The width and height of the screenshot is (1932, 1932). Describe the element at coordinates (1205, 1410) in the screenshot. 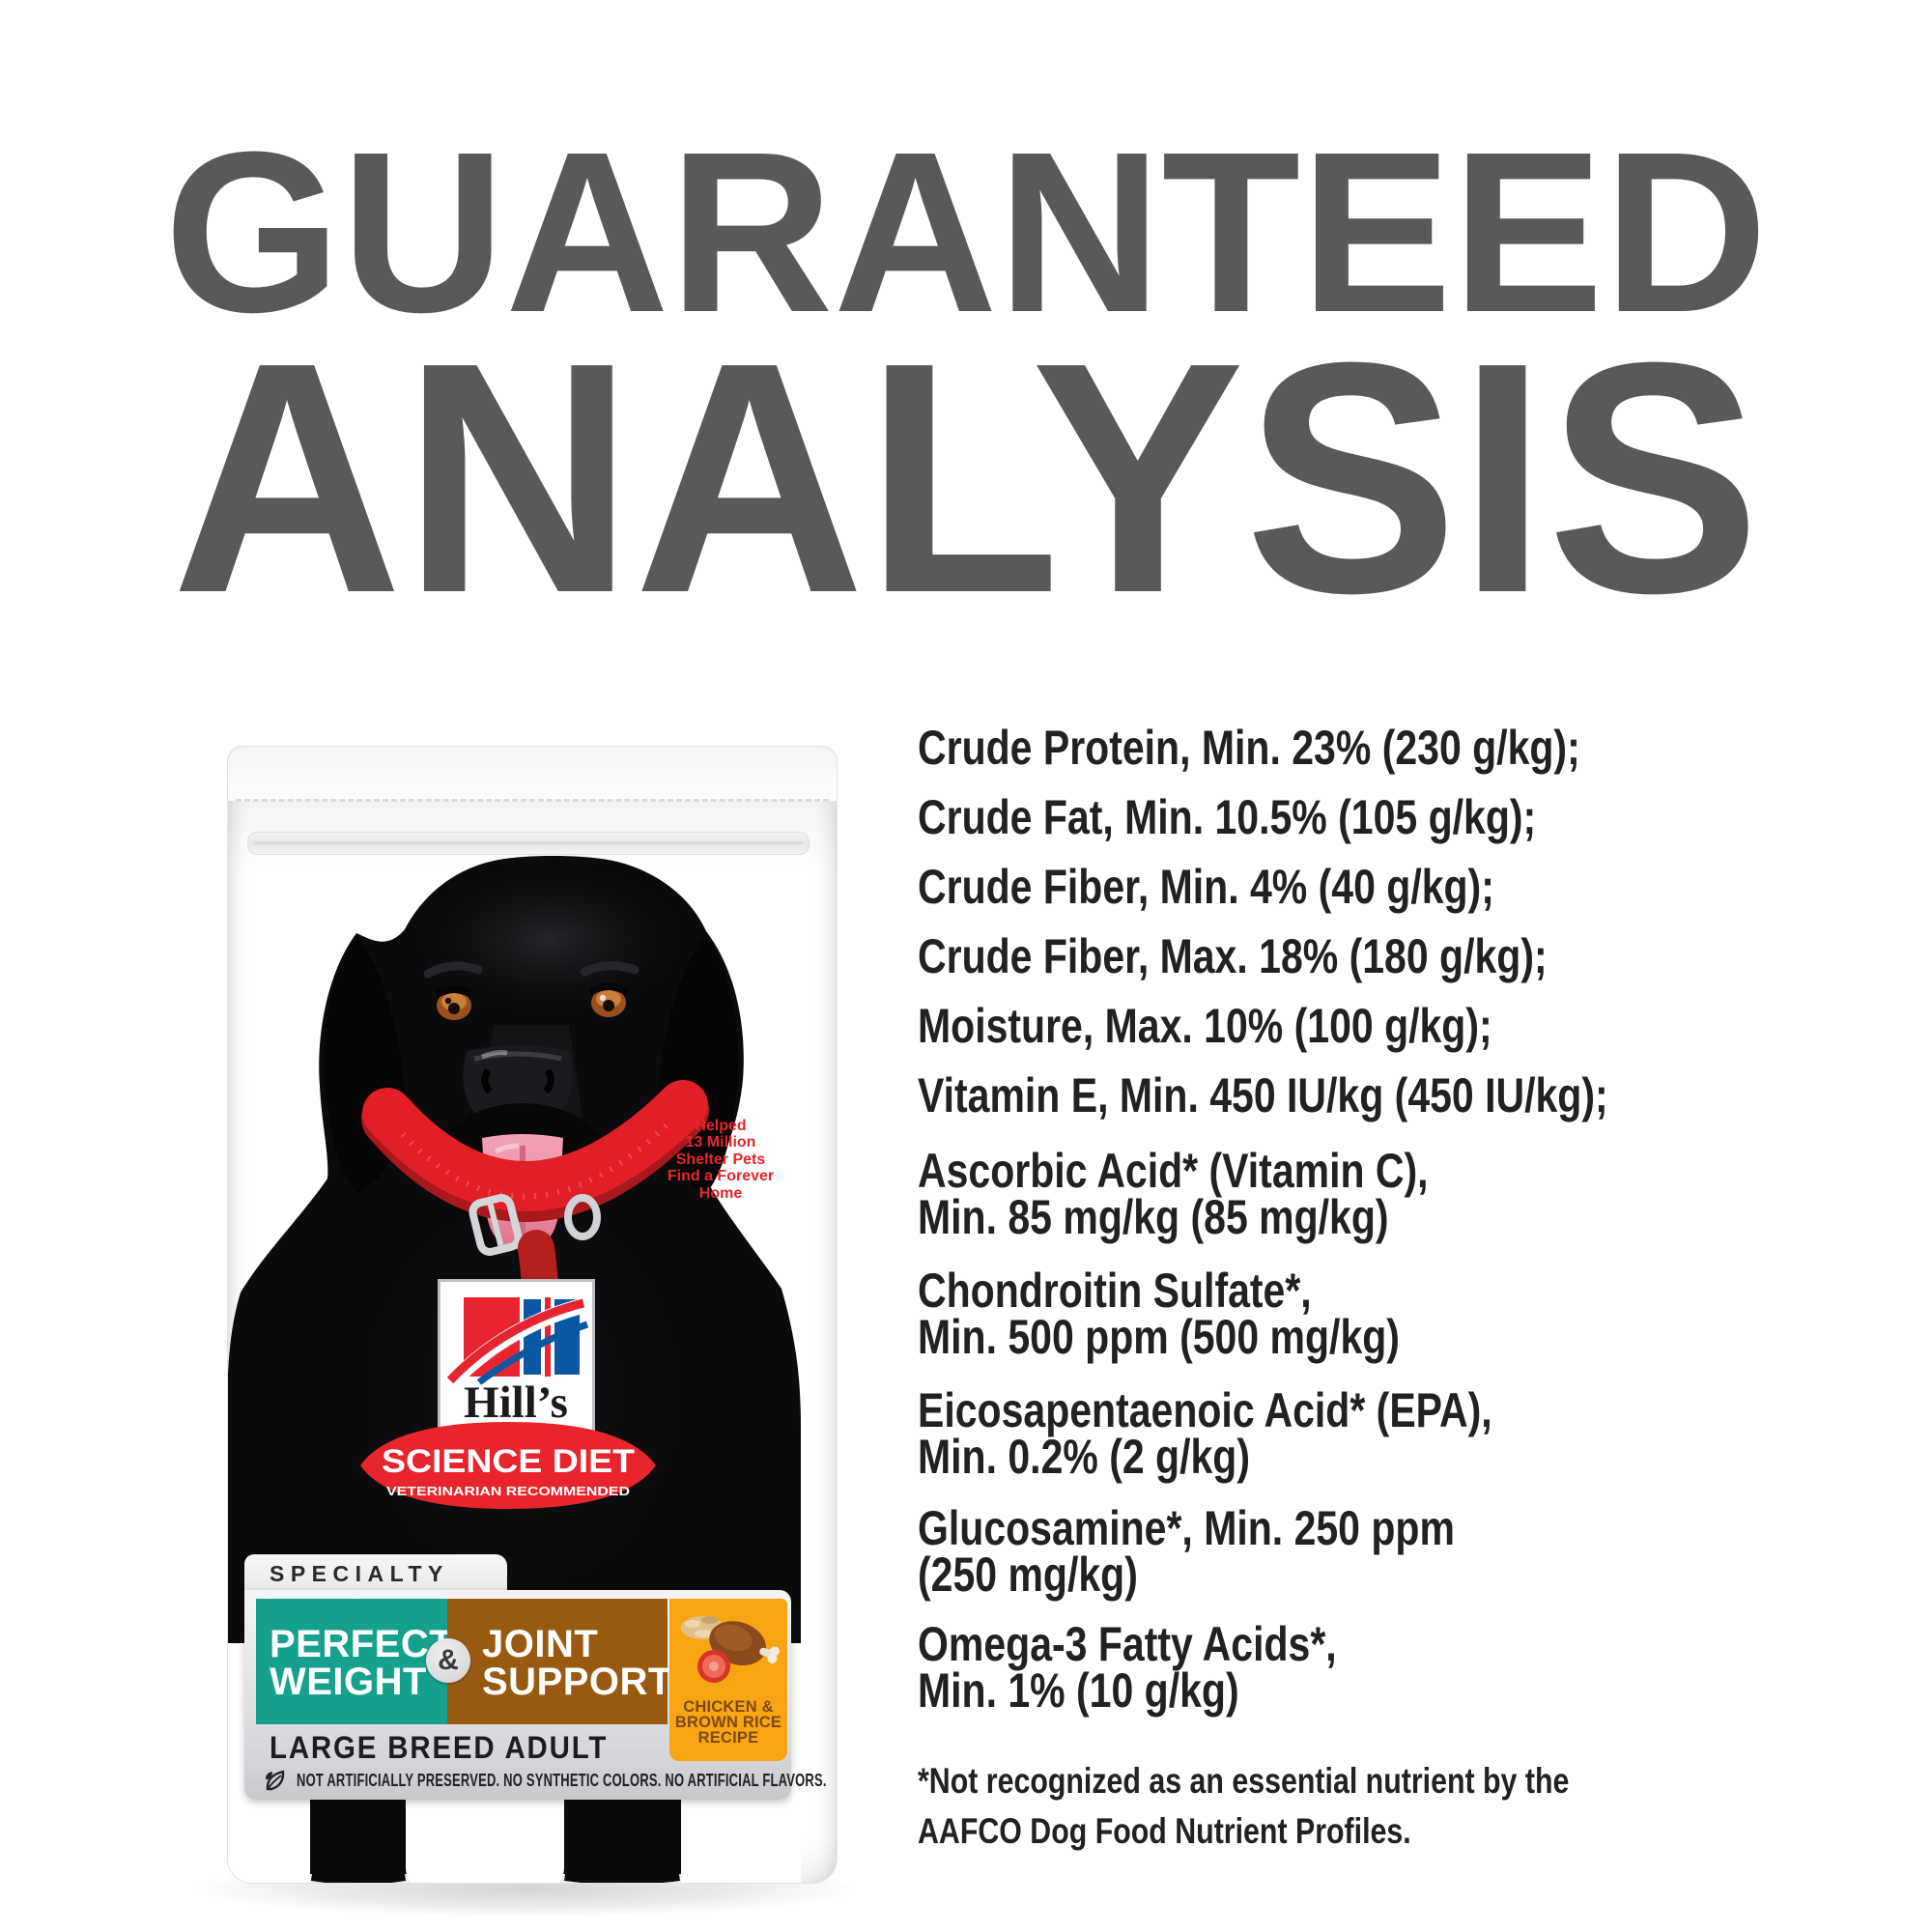

I see `ga-line: Eicosapentaenoic Acid* (EPA),` at that location.